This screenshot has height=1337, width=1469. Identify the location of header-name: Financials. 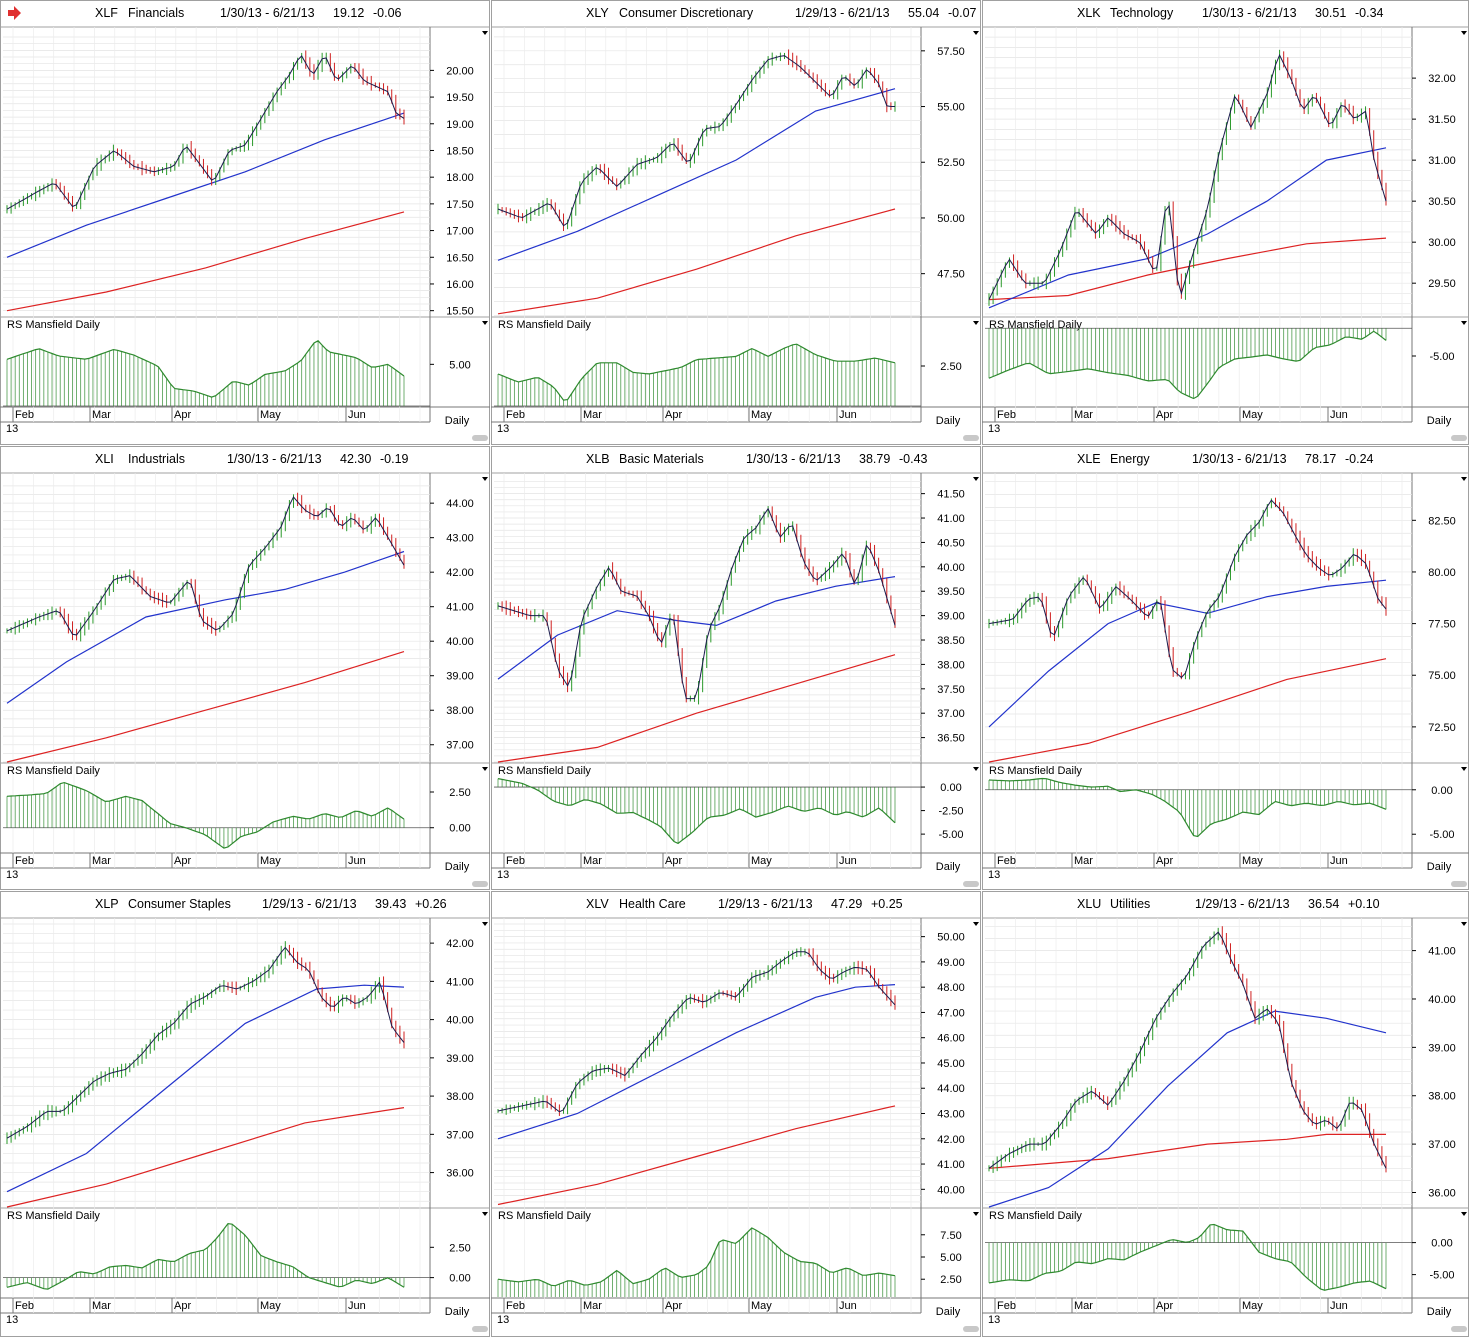
(156, 13).